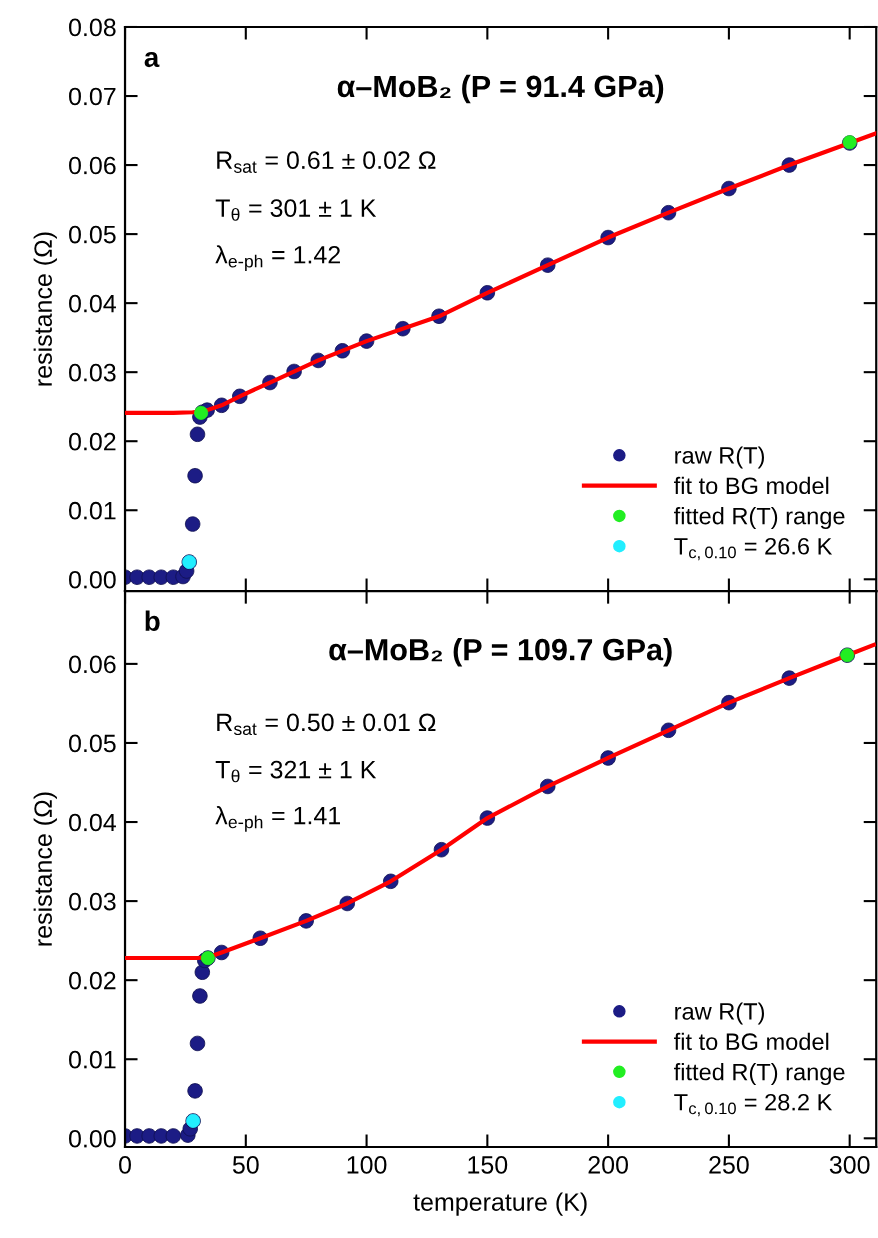  Describe the element at coordinates (753, 549) in the screenshot. I see `legend-label: T$_{c,0.10}$ = 26.6 K` at that location.